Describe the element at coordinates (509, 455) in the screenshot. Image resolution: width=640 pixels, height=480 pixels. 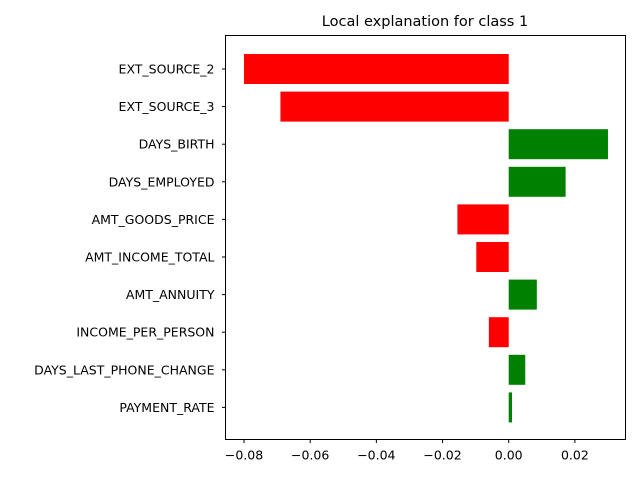
I see `x-tick-label: 0.00` at that location.